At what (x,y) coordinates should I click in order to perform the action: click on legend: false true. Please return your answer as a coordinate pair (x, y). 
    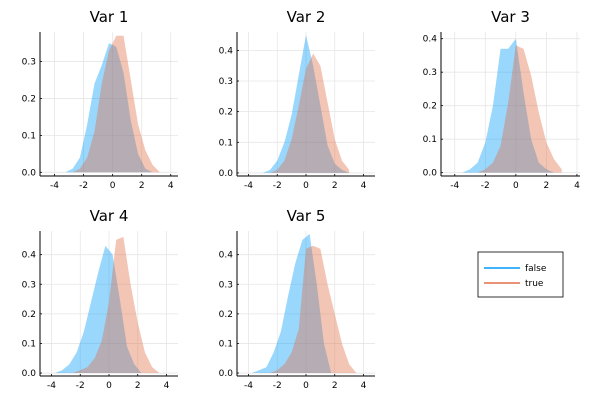
    Looking at the image, I should click on (520, 274).